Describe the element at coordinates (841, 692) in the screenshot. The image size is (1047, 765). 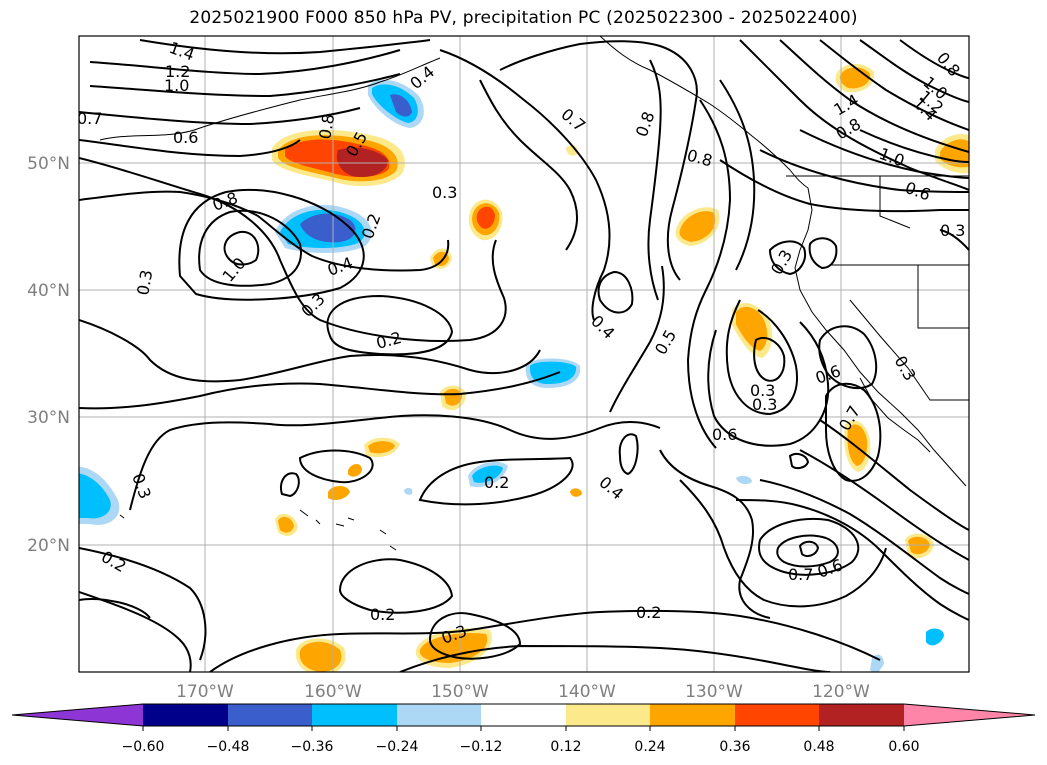
I see `lon-label: 120°W` at that location.